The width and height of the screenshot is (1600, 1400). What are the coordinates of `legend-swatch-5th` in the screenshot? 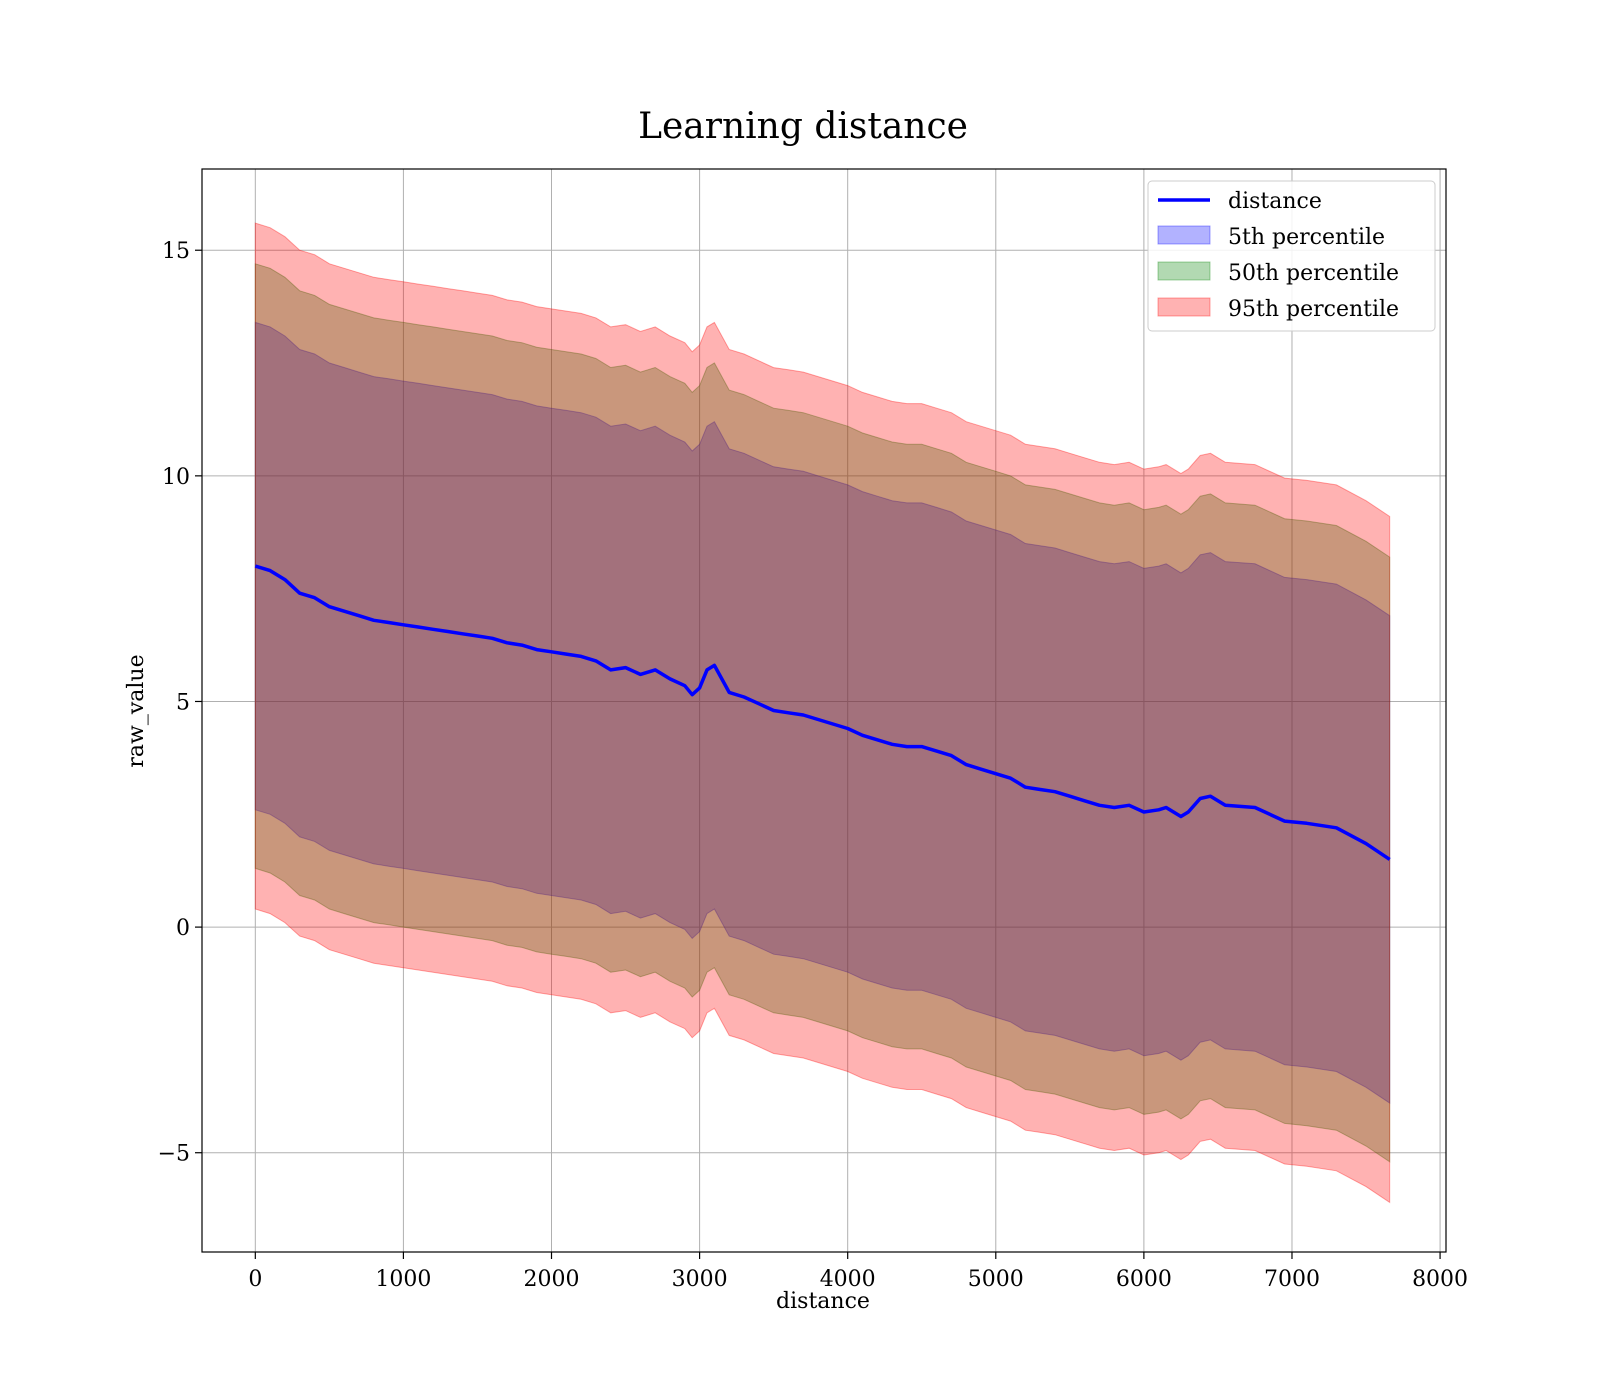 It's located at (1184, 235).